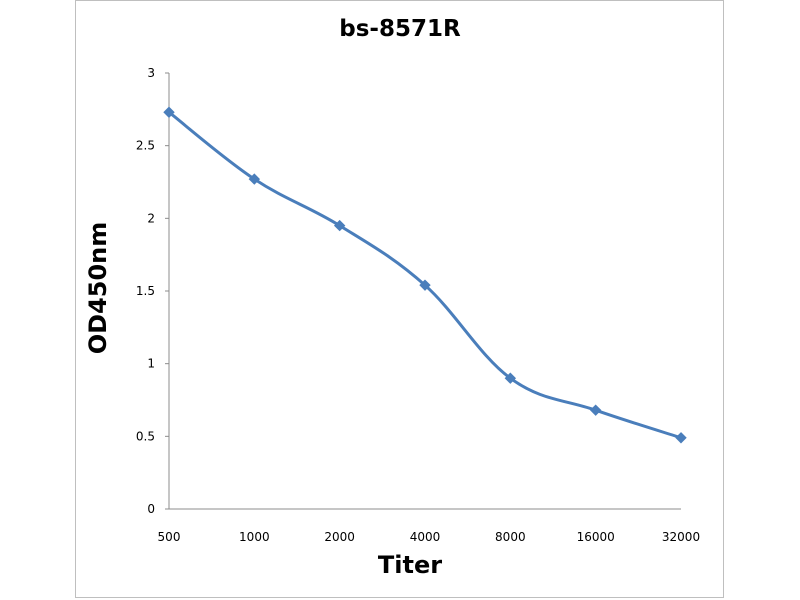 The width and height of the screenshot is (800, 600). I want to click on x-tick-label: 4000, so click(425, 537).